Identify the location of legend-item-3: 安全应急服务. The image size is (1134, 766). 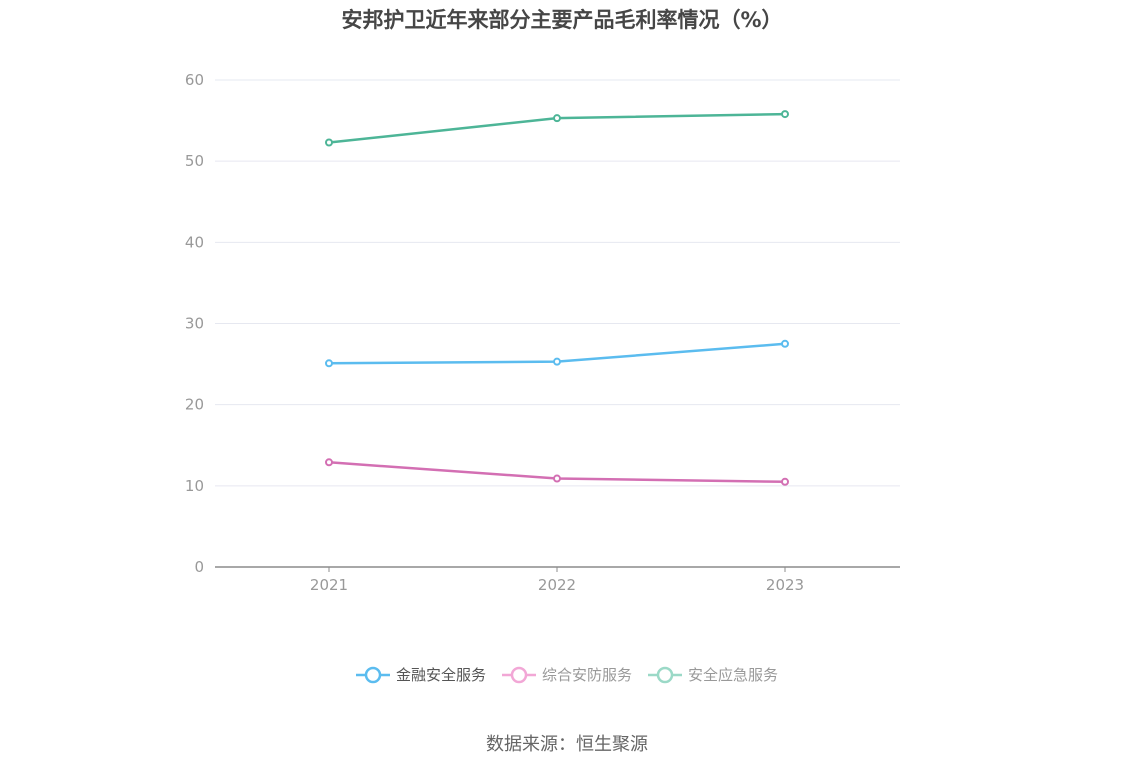
(713, 674).